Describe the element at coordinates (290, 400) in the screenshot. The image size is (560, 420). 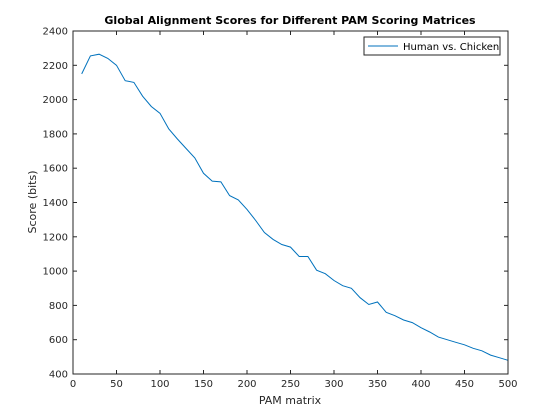
I see `x-axis-label: PAM matrix` at that location.